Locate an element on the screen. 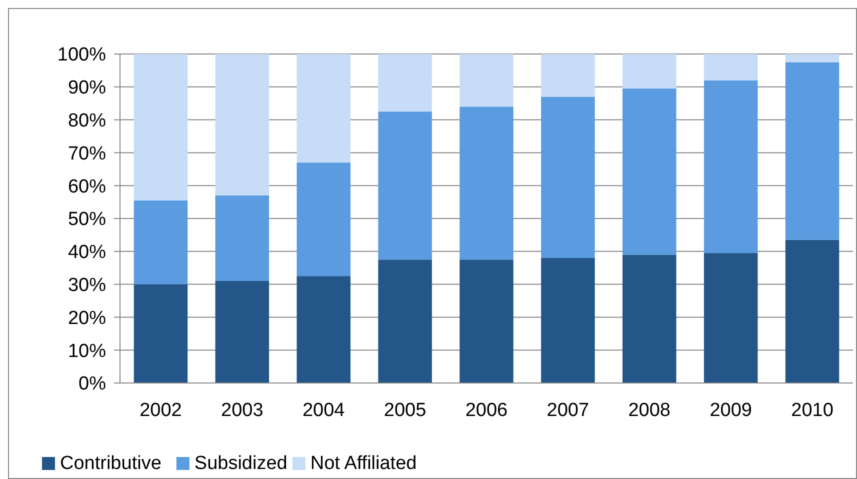 The image size is (857, 479). y-tick-label: 20% is located at coordinates (87, 318).